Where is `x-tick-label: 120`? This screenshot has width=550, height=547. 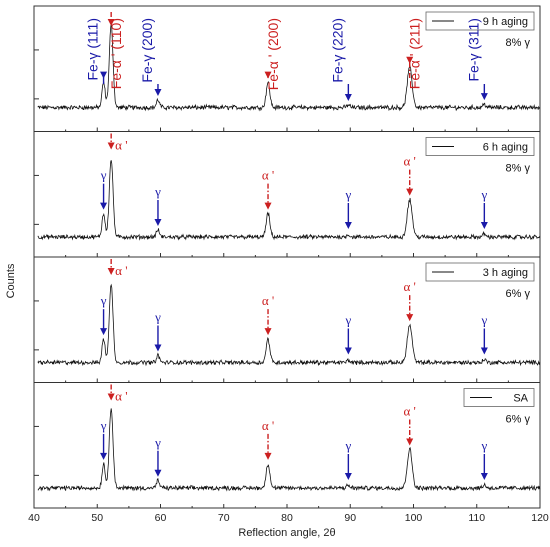 x-tick-label: 120 is located at coordinates (540, 518).